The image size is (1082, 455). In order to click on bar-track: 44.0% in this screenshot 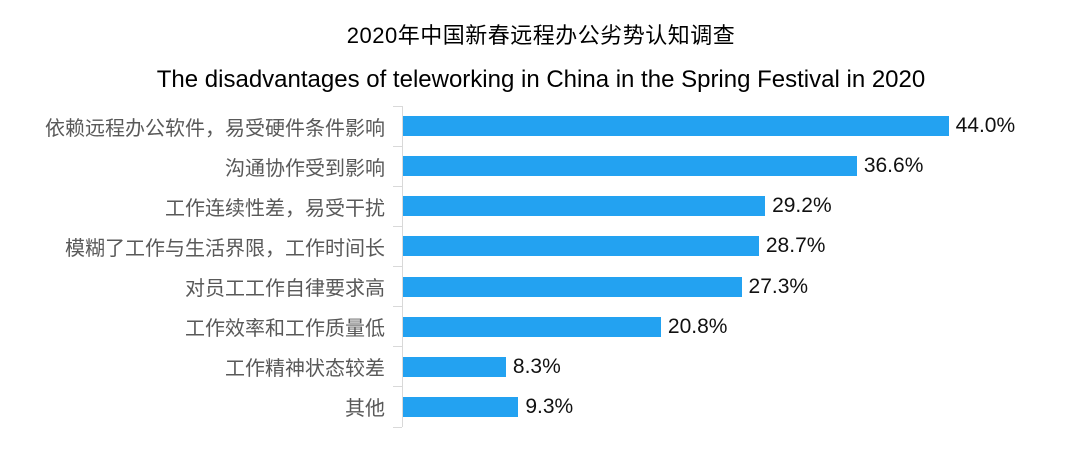, I will do `click(708, 126)`.